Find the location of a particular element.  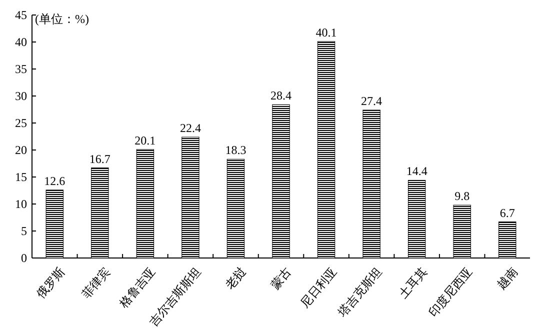

data-label: 9.8 is located at coordinates (462, 196).